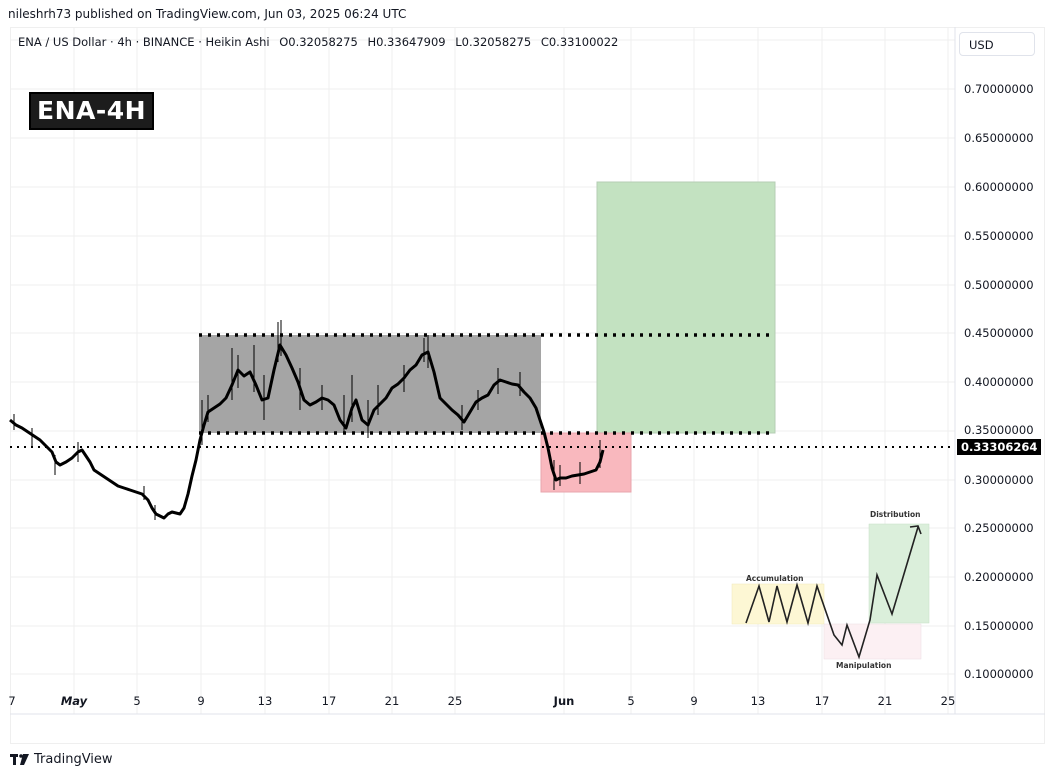 This screenshot has height=778, width=1051. I want to click on manipulation-label: Manipulation, so click(864, 665).